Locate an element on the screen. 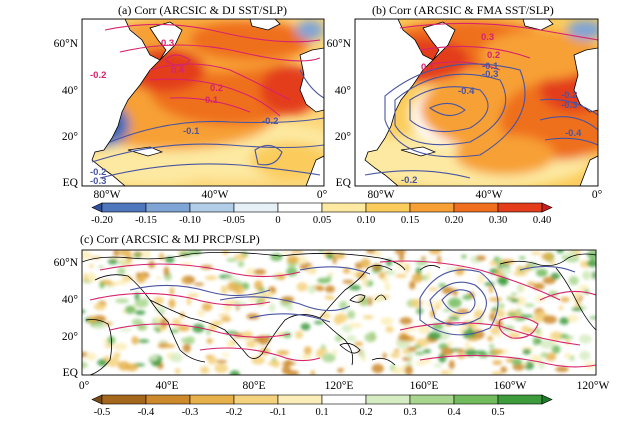 This screenshot has width=641, height=428. colorbar-tick-label: 0 is located at coordinates (277, 220).